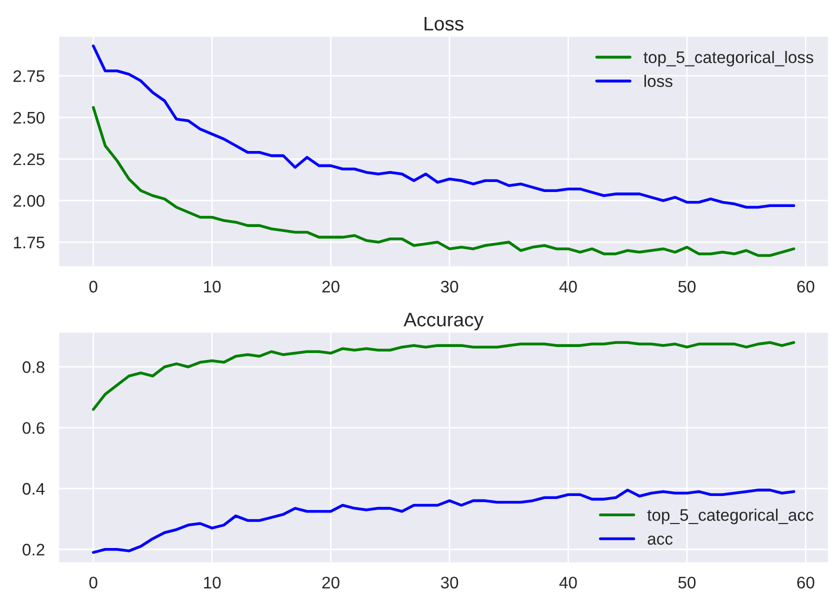 The width and height of the screenshot is (833, 599). I want to click on y-tick-label: 2.50, so click(29, 118).